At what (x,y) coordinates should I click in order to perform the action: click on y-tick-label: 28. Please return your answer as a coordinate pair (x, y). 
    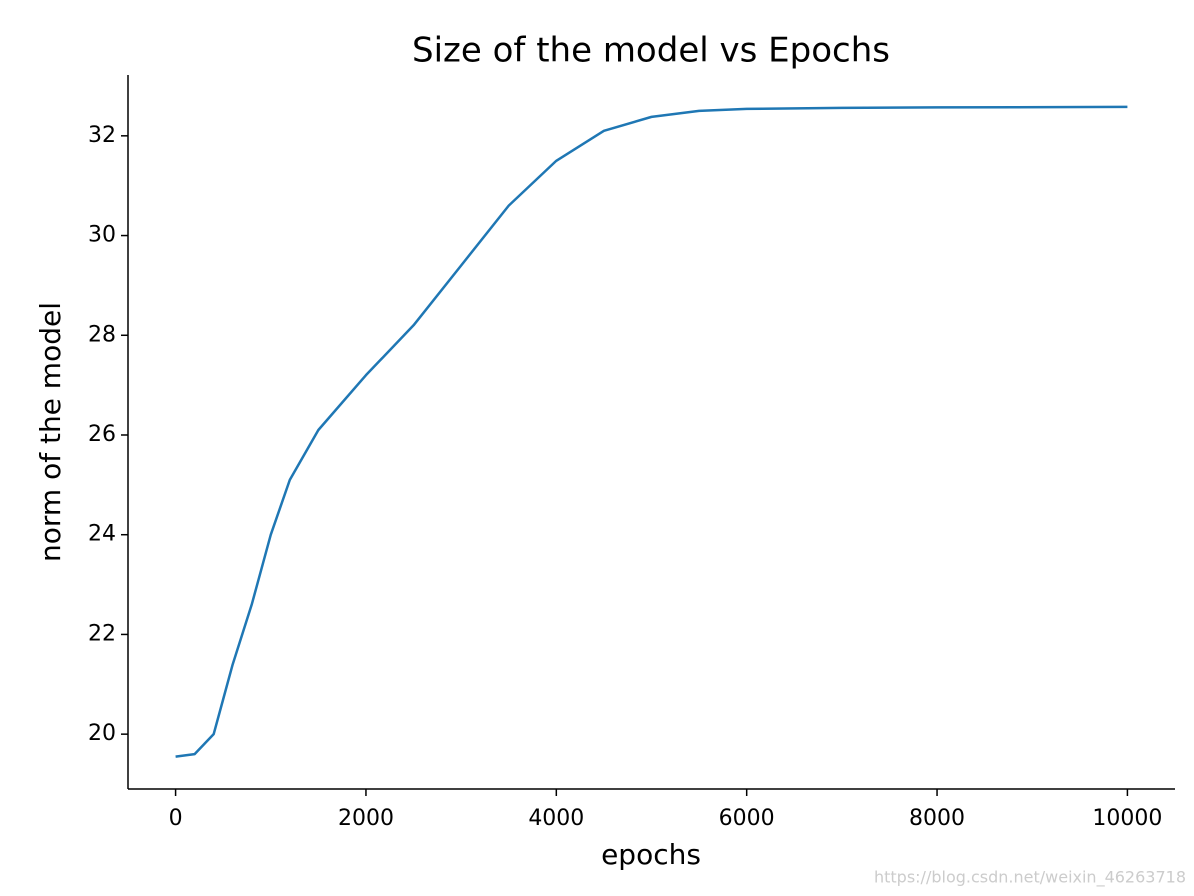
    Looking at the image, I should click on (102, 334).